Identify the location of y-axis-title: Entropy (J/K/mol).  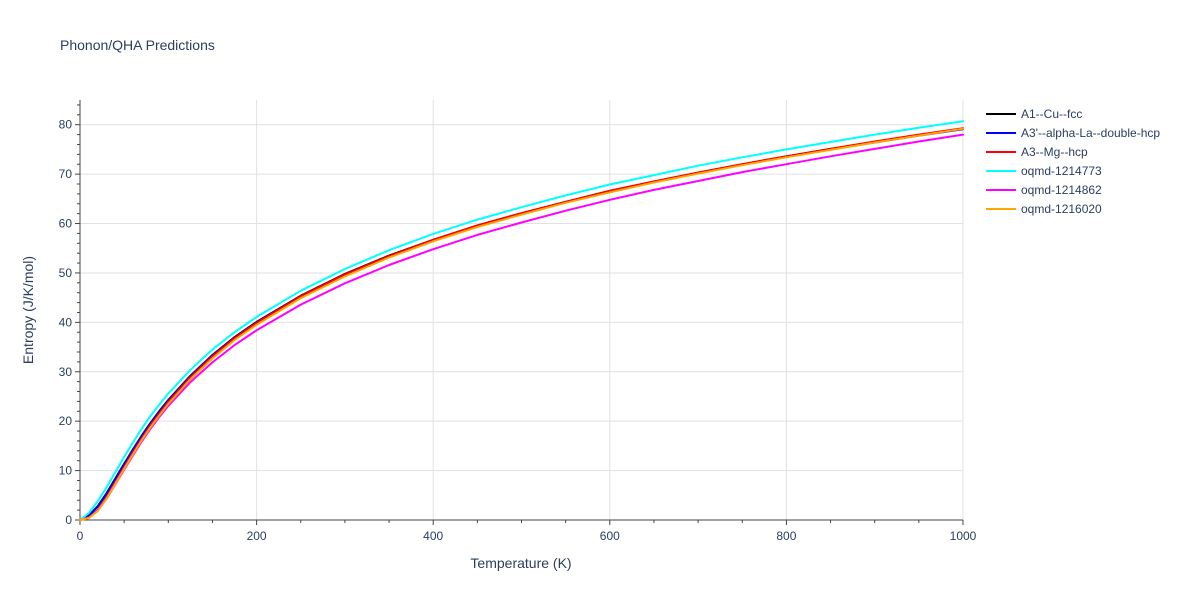
(28, 310).